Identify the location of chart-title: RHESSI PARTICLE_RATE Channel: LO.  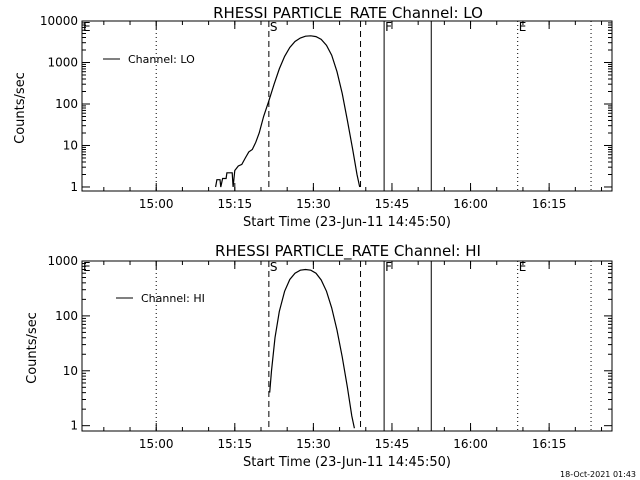
(348, 13).